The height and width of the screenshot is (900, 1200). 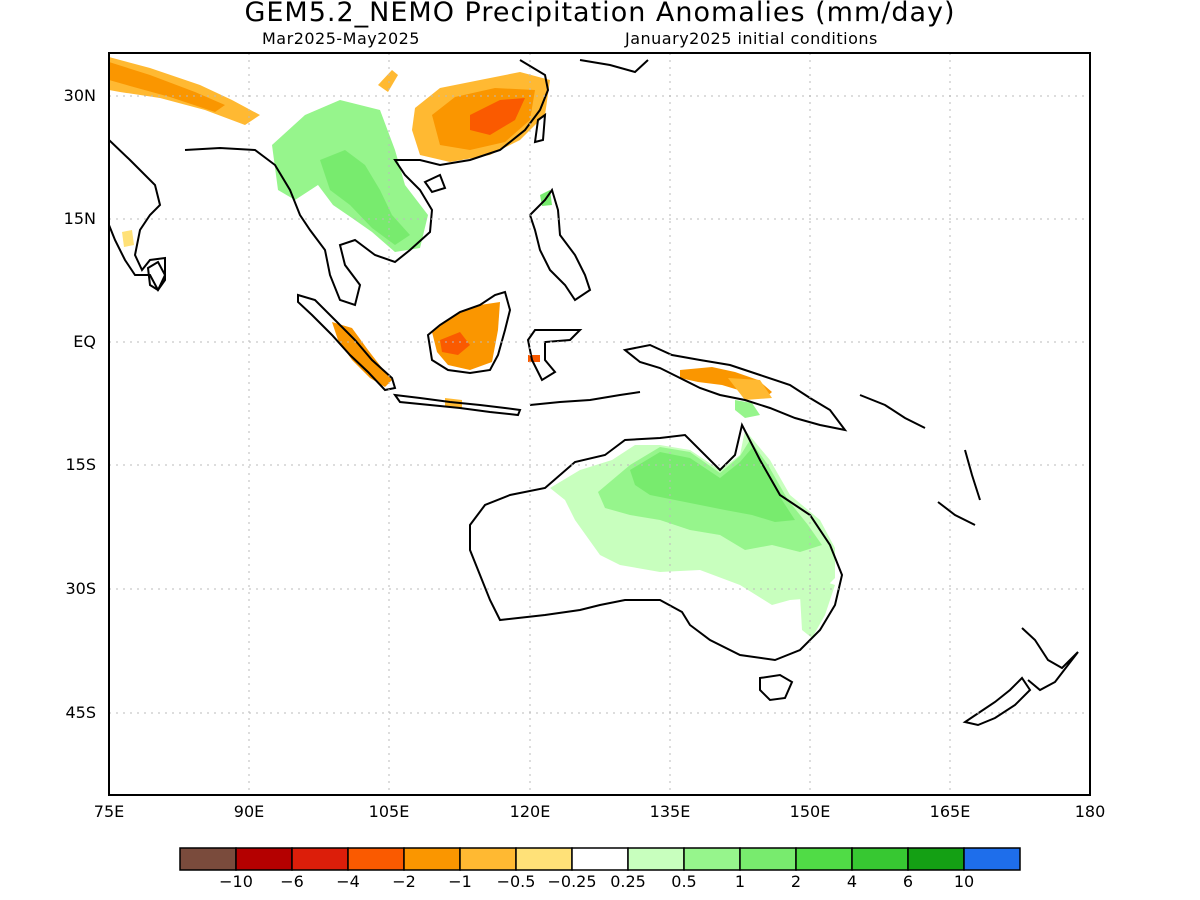 I want to click on coast-sri-lanka, so click(x=156, y=276).